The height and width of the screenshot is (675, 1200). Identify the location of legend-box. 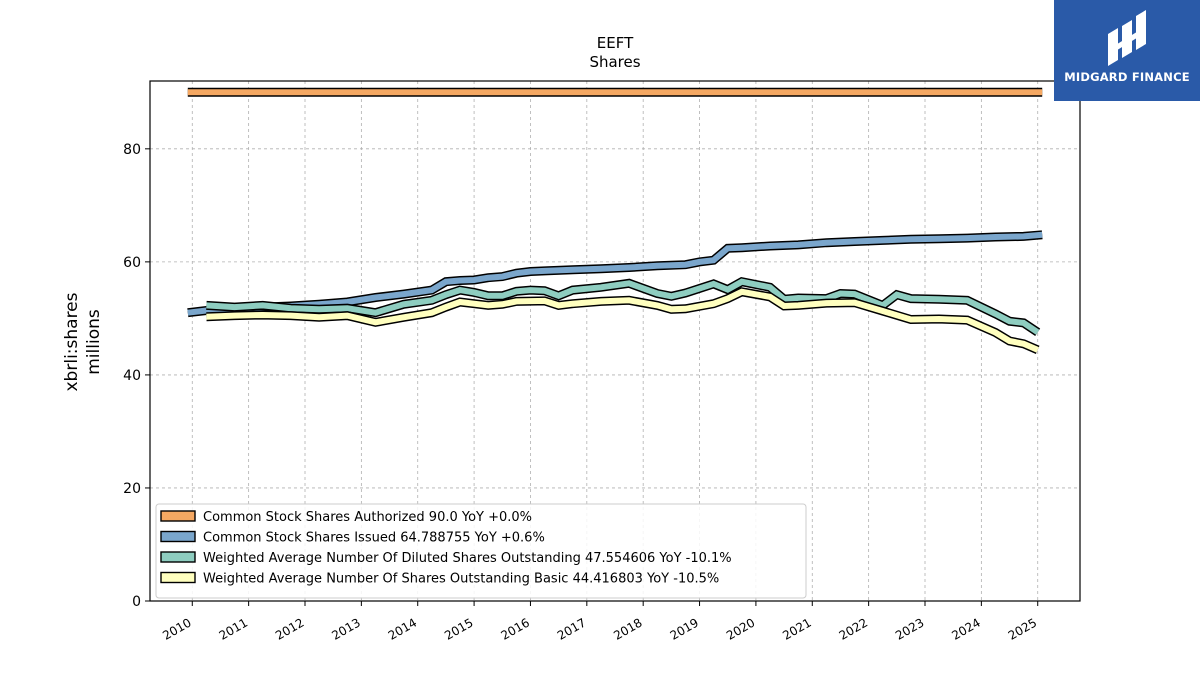
(481, 551).